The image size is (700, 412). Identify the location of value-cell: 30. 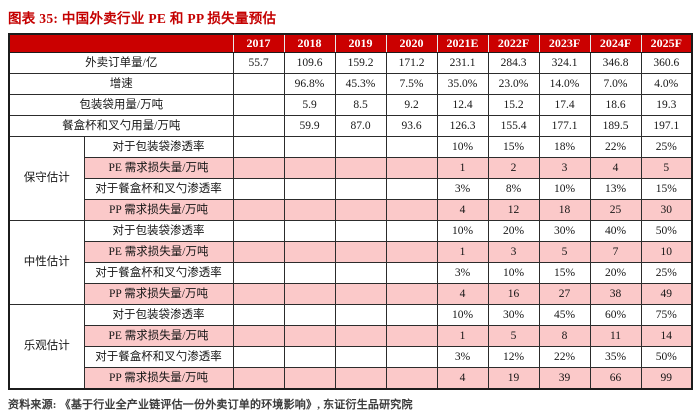
(666, 210).